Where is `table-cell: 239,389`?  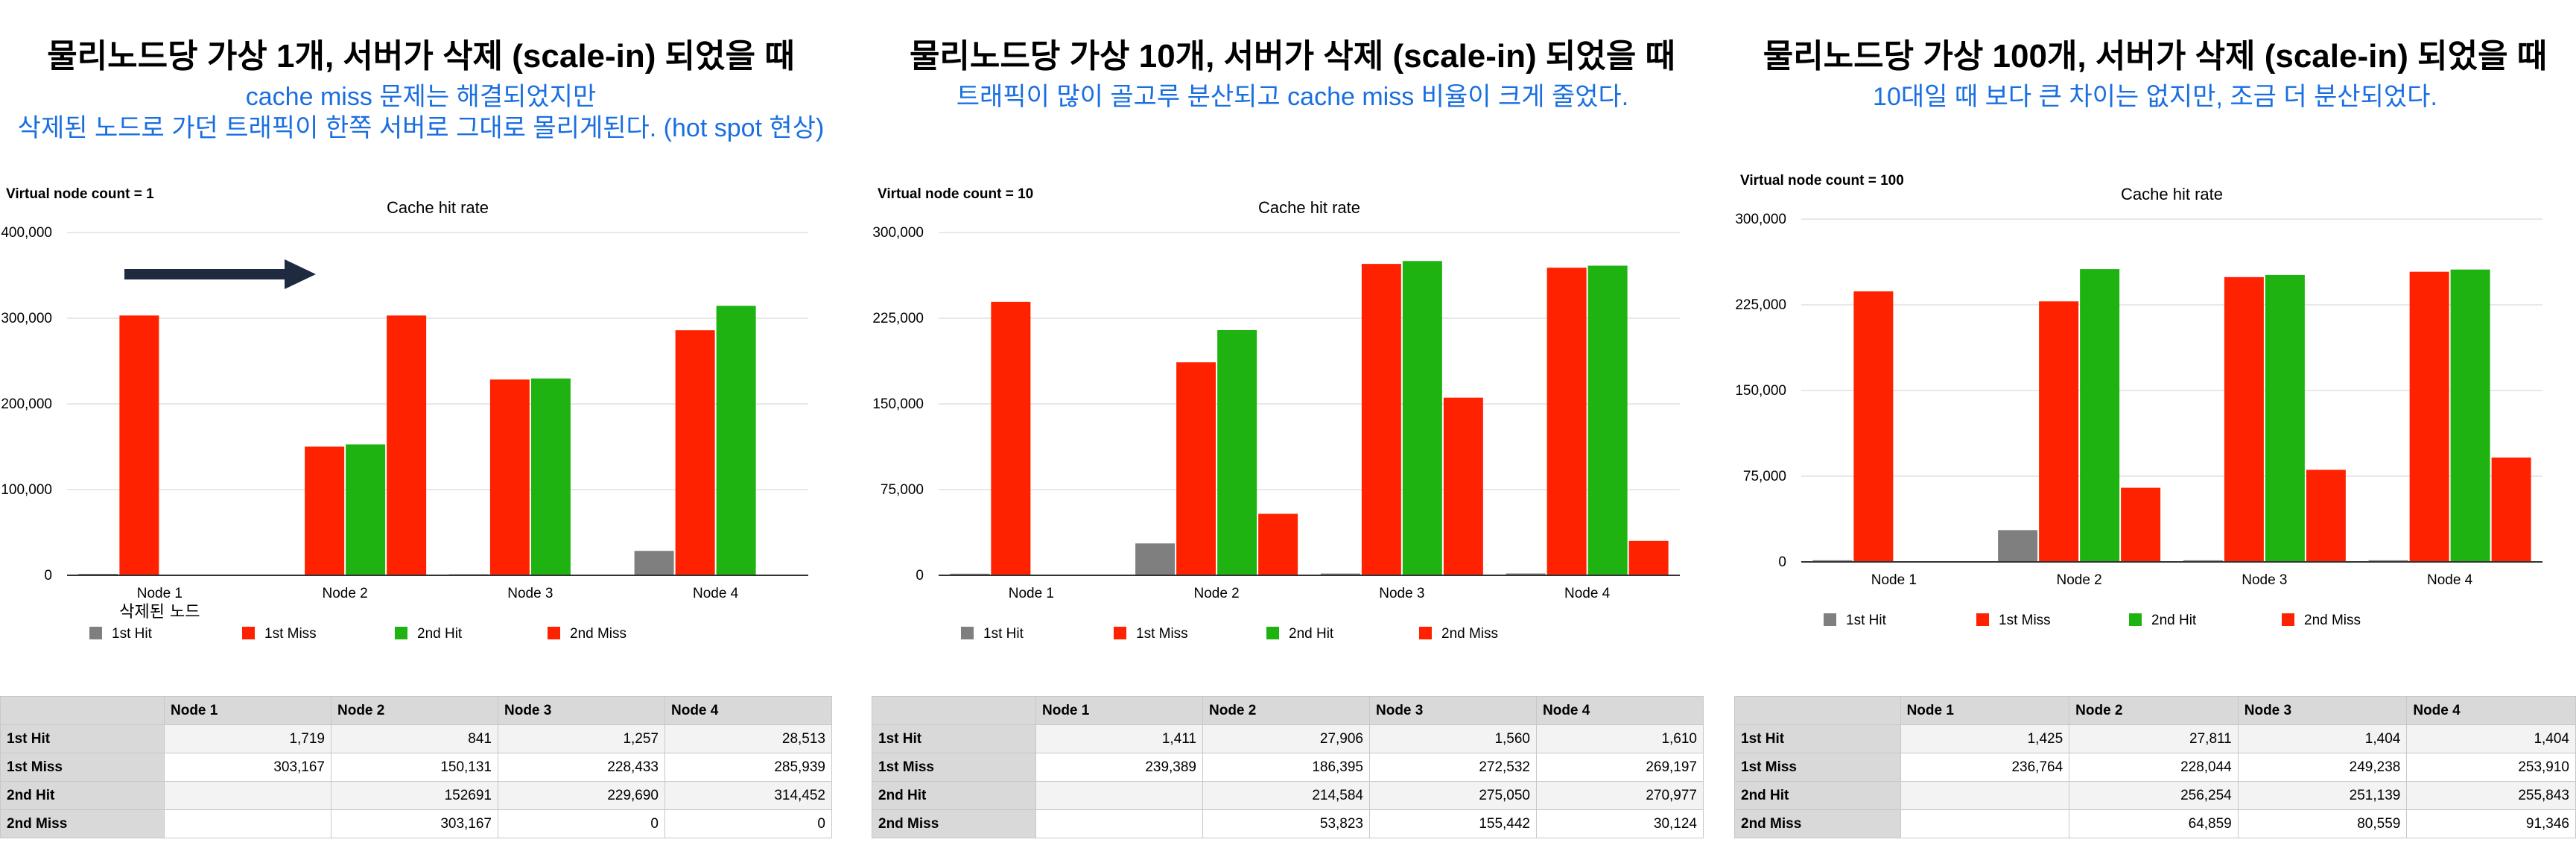 table-cell: 239,389 is located at coordinates (1119, 768).